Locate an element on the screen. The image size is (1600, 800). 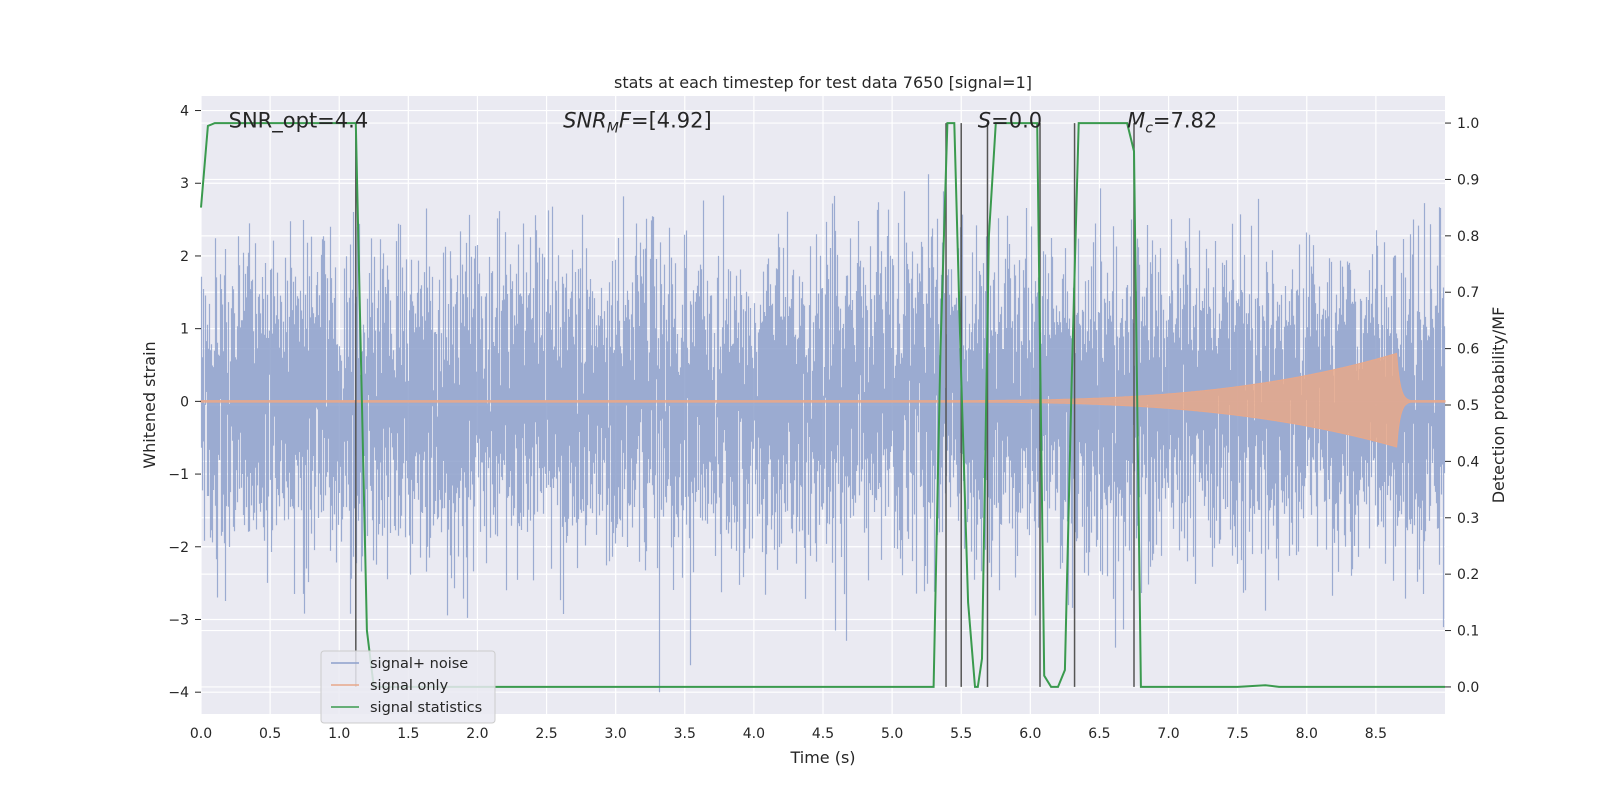
y-right-tick-label-10: 1.0 is located at coordinates (1468, 124).